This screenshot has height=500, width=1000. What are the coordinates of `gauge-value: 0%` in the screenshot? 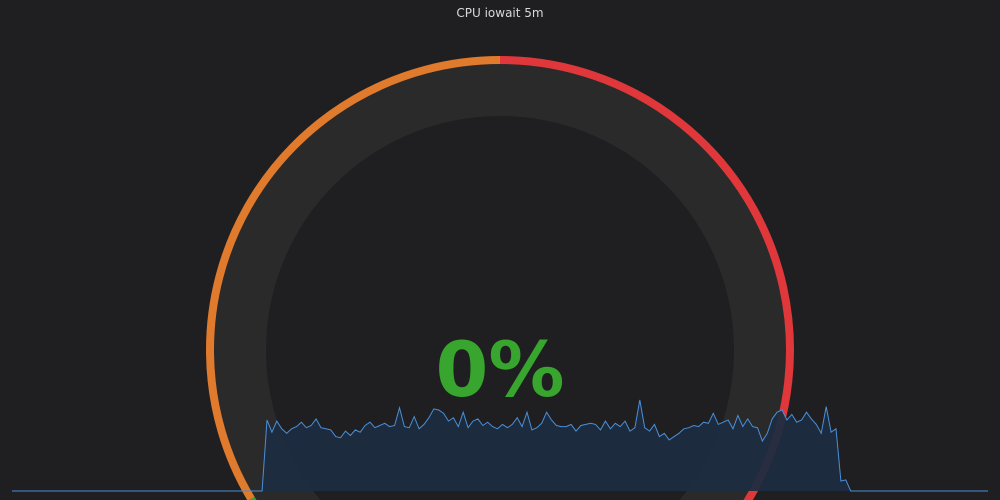 It's located at (499, 369).